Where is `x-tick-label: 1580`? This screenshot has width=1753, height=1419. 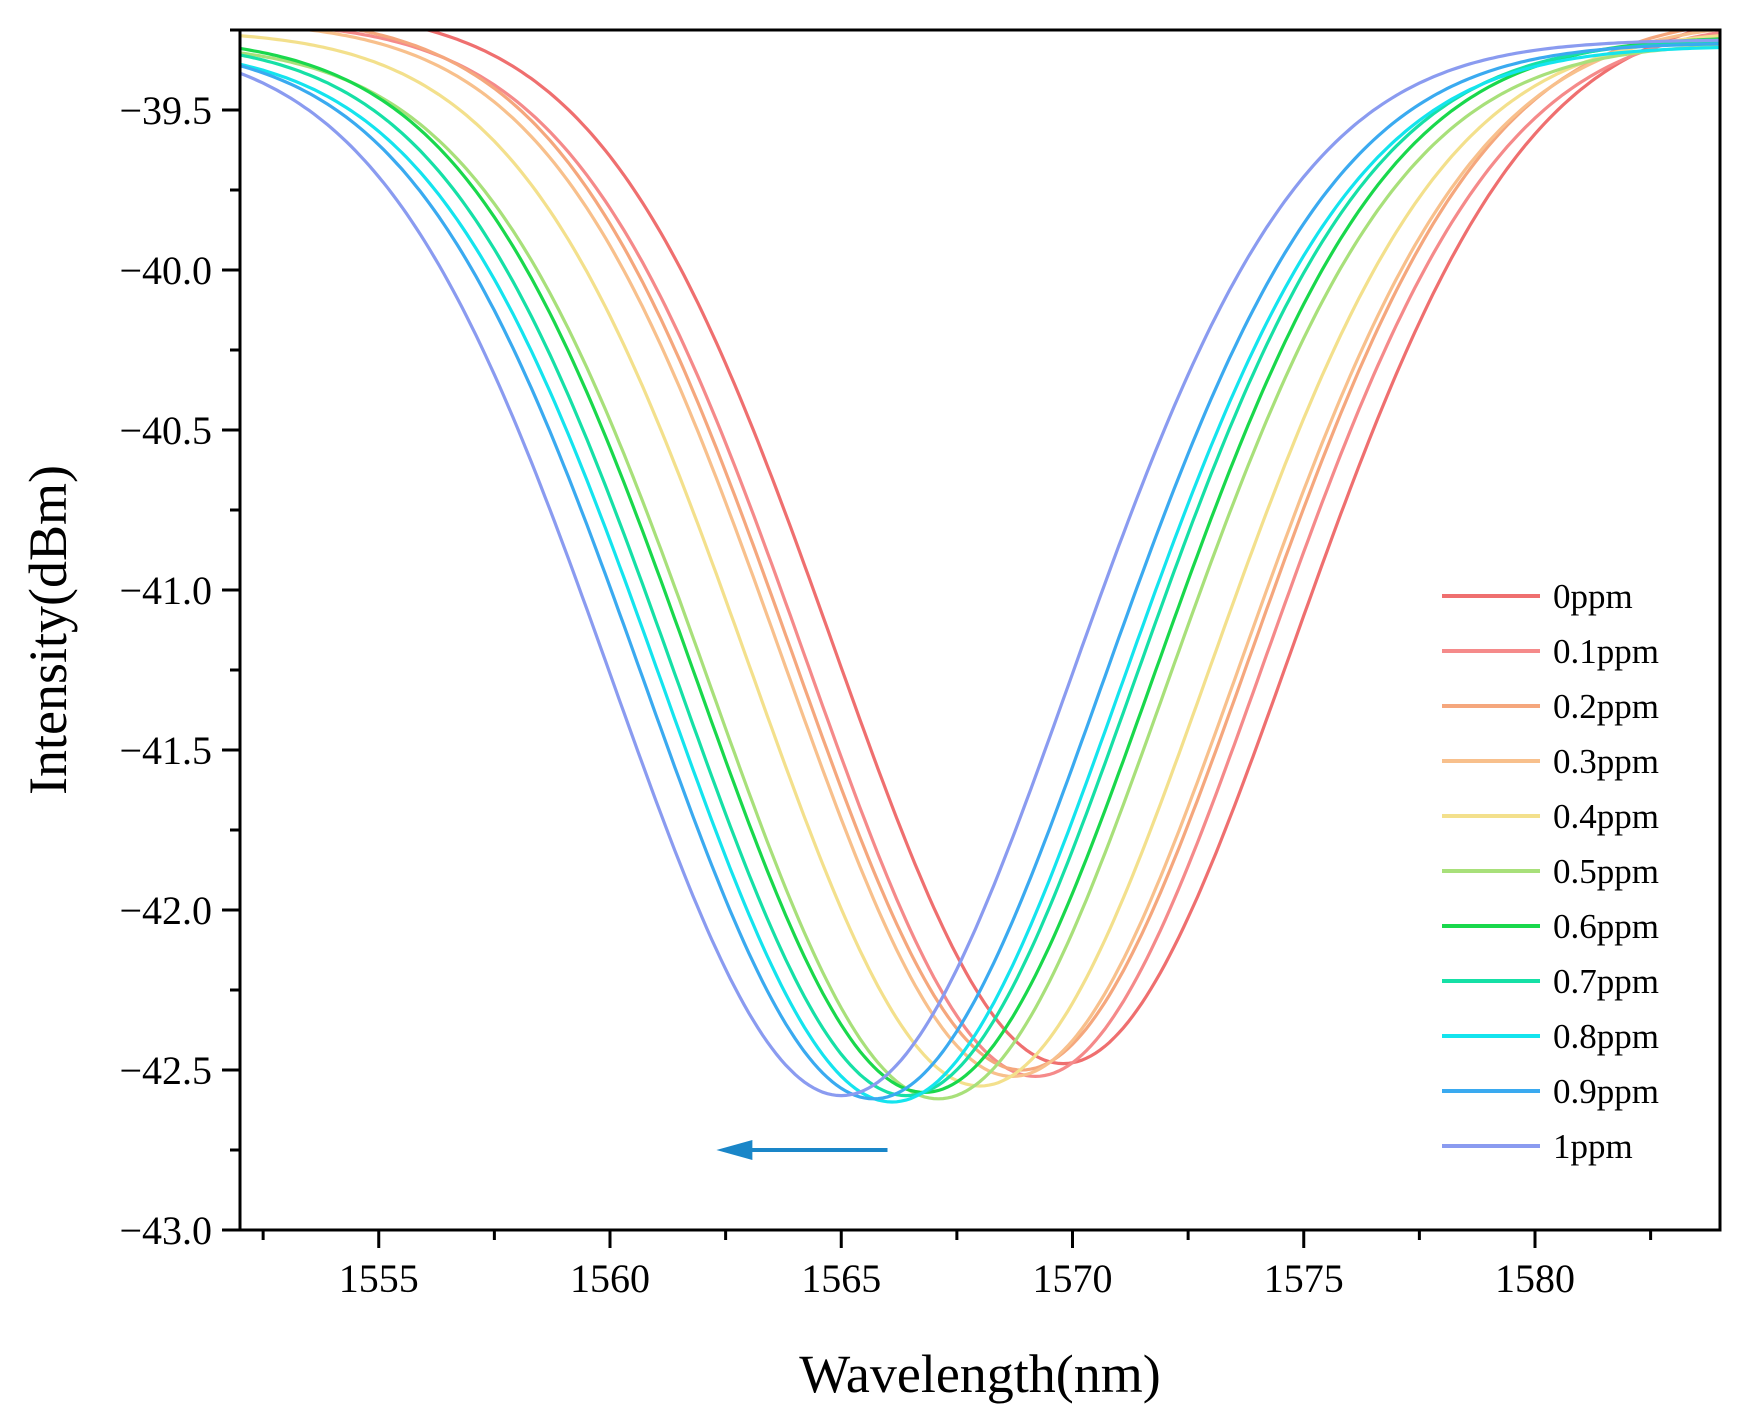 x-tick-label: 1580 is located at coordinates (1535, 1278).